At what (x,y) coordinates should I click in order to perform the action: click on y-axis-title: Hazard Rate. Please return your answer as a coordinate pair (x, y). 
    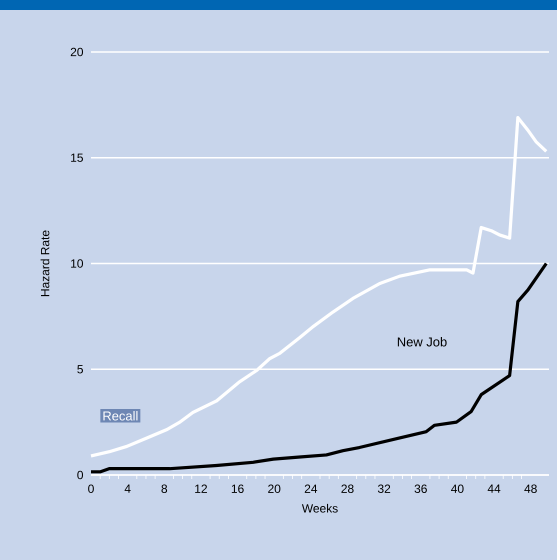
    Looking at the image, I should click on (45, 263).